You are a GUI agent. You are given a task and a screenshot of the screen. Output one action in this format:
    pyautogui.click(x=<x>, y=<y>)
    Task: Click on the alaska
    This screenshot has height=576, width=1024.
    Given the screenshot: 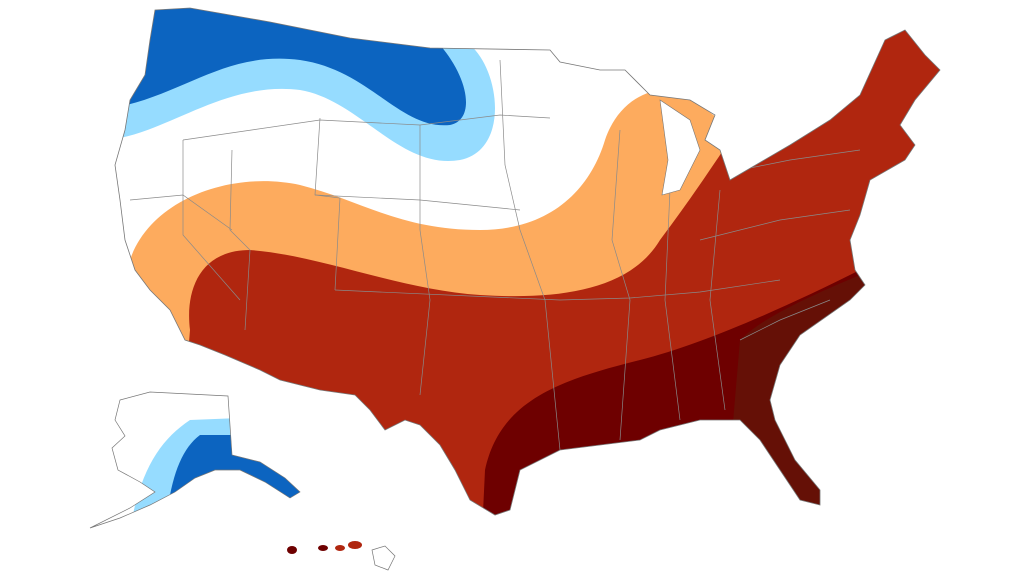 What is the action you would take?
    pyautogui.click(x=195, y=460)
    